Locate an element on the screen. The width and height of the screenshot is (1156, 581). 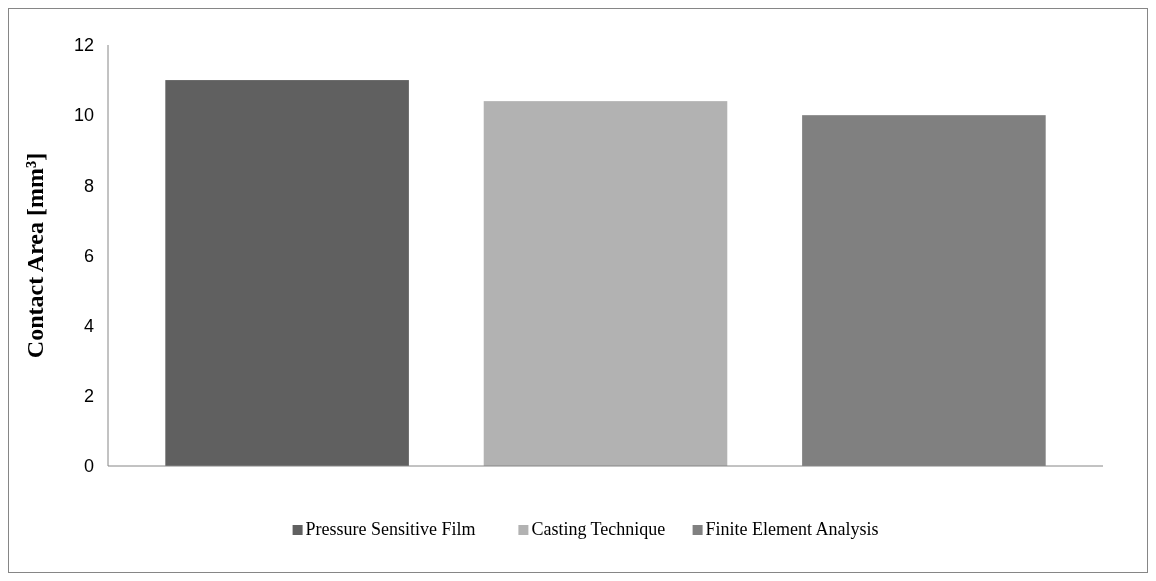
y-tick-label: 12 is located at coordinates (83, 45).